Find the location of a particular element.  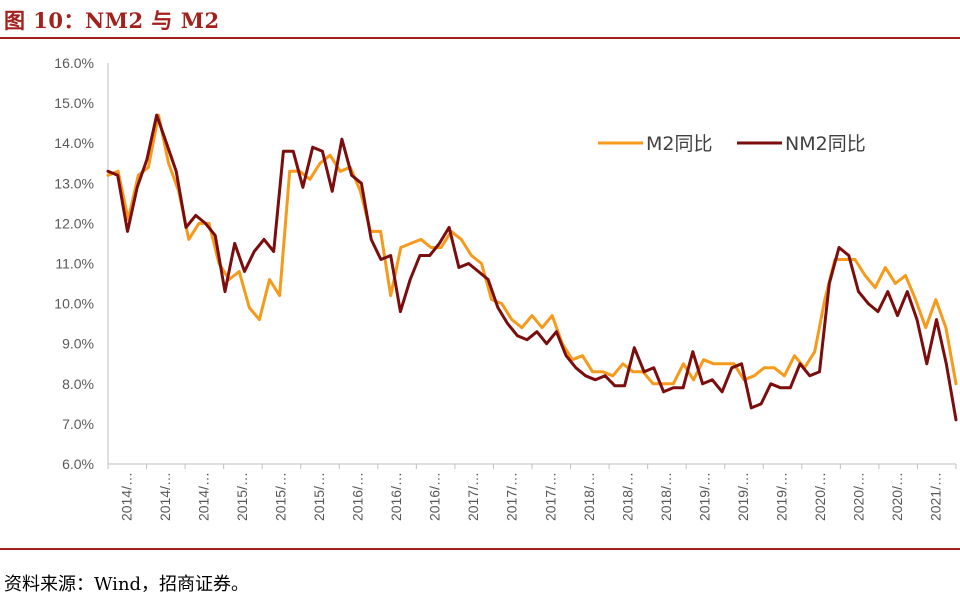

figure-title: 图 10：NM2 与 M2 is located at coordinates (112, 20).